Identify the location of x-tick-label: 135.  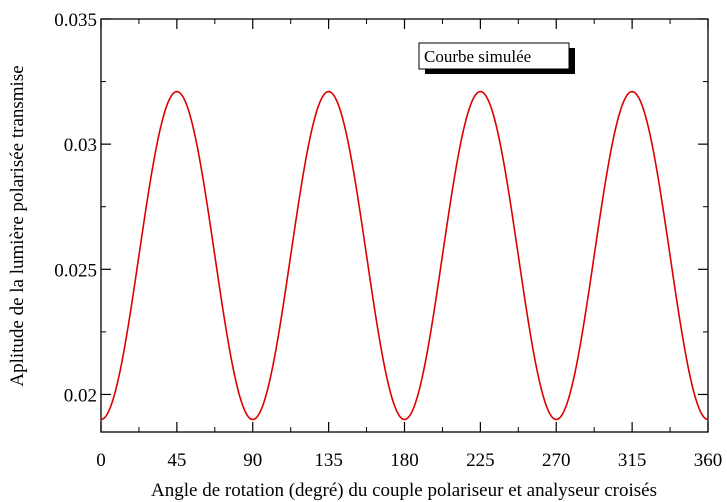
(328, 460).